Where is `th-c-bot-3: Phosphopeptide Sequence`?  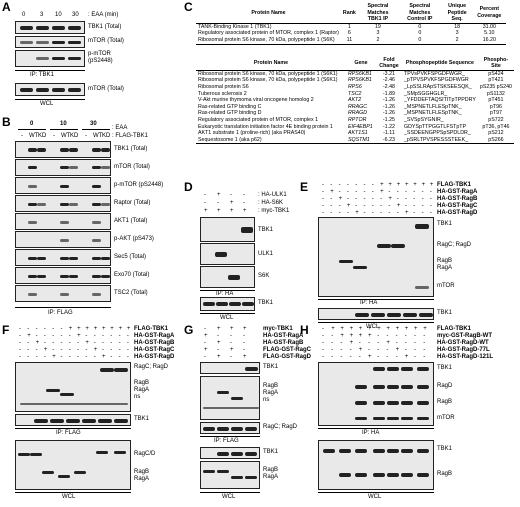
th-c-bot-3: Phosphopeptide Sequence is located at coordinates (439, 62).